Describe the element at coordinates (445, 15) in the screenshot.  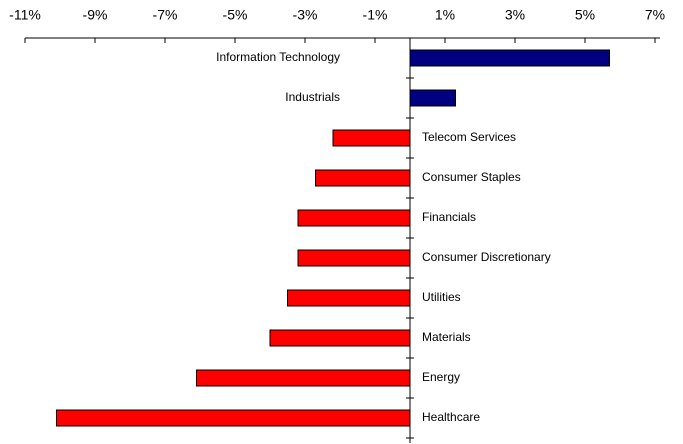
I see `x-tick-label: 1%` at that location.